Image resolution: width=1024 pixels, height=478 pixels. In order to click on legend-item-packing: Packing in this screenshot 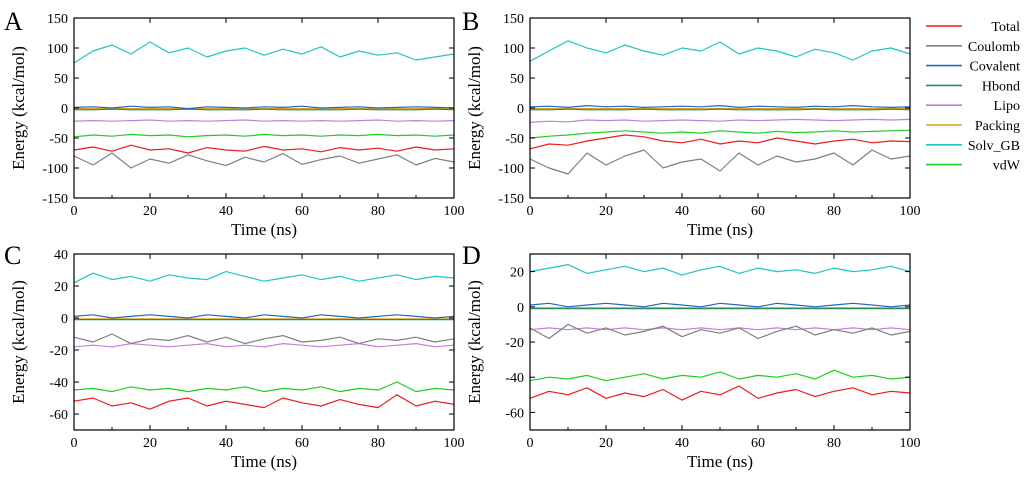, I will do `click(973, 126)`.